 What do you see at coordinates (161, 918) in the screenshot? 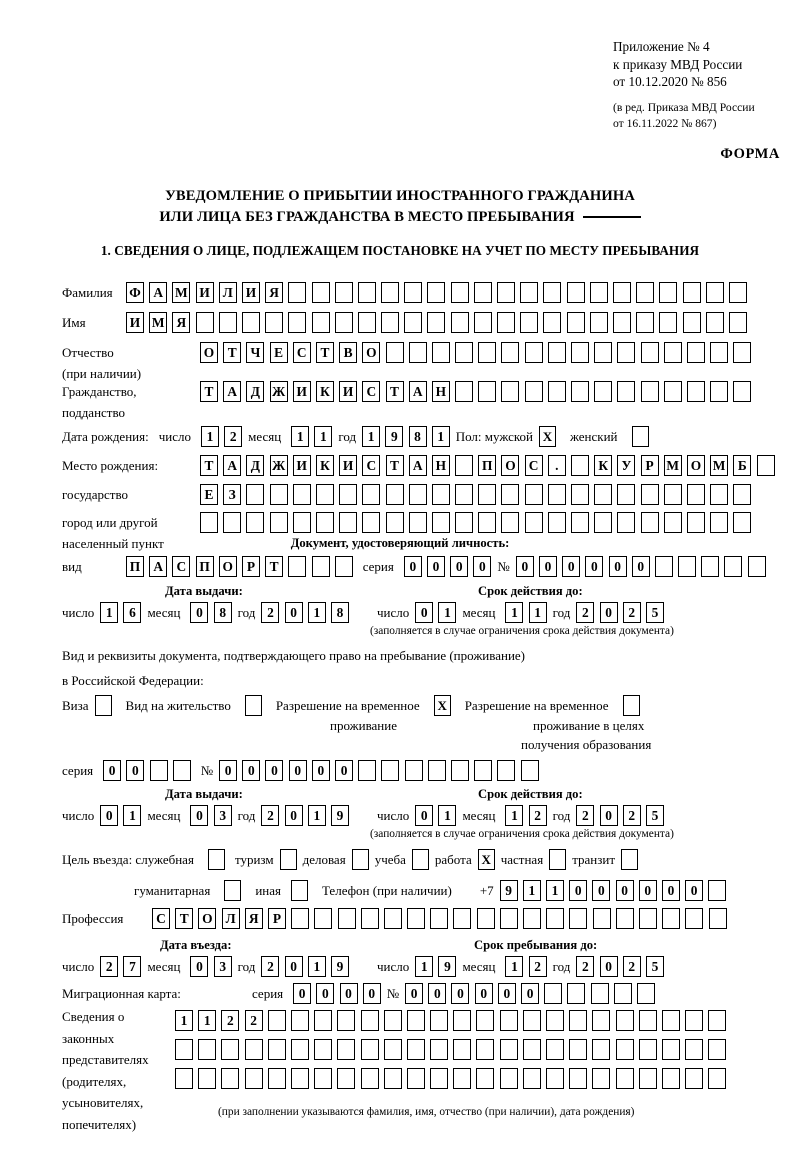
I see `char-box: С` at bounding box center [161, 918].